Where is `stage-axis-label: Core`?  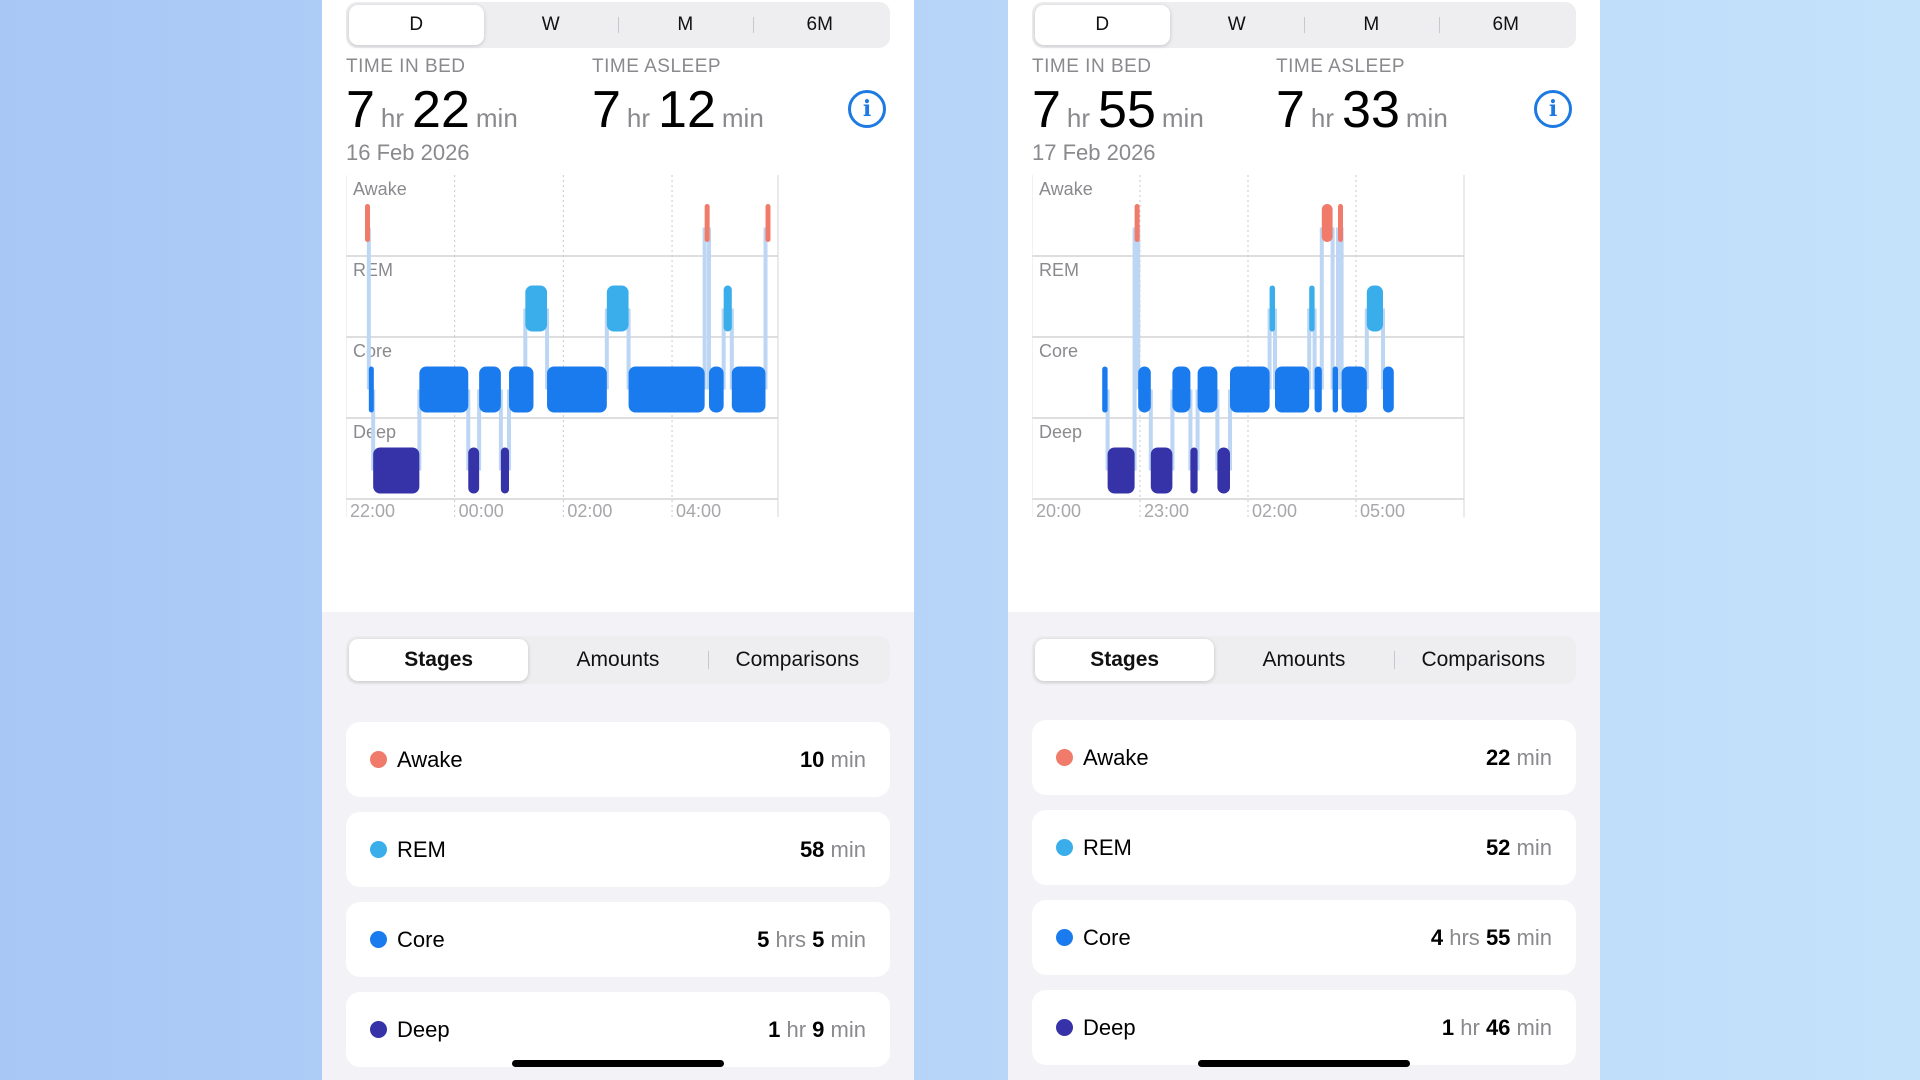 stage-axis-label: Core is located at coordinates (1058, 351).